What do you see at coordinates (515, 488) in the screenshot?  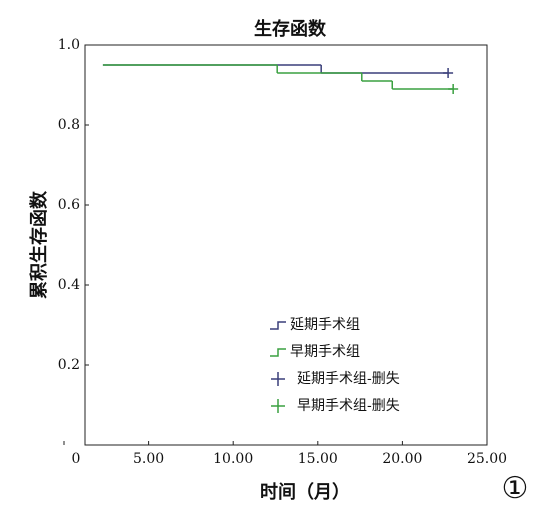 I see `annotation: ①` at bounding box center [515, 488].